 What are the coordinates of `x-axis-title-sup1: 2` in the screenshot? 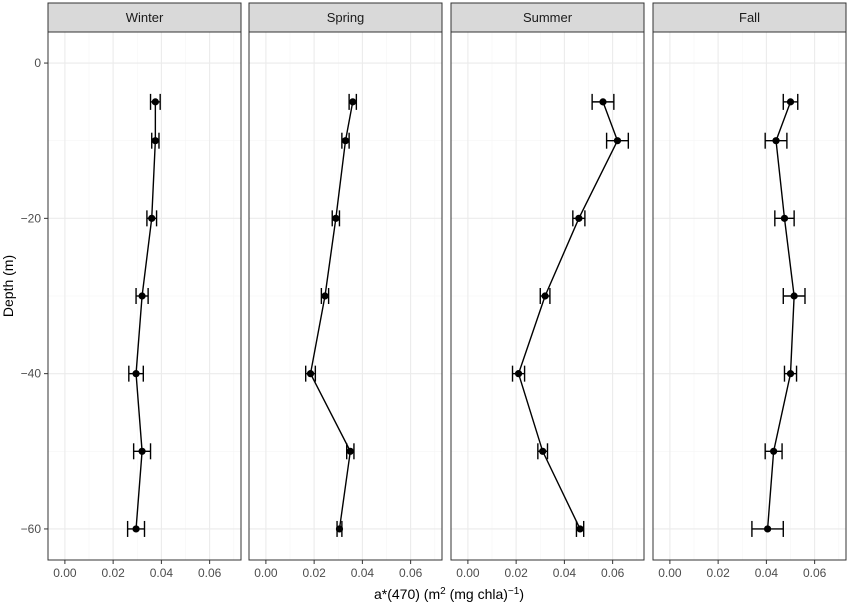 It's located at (443, 591).